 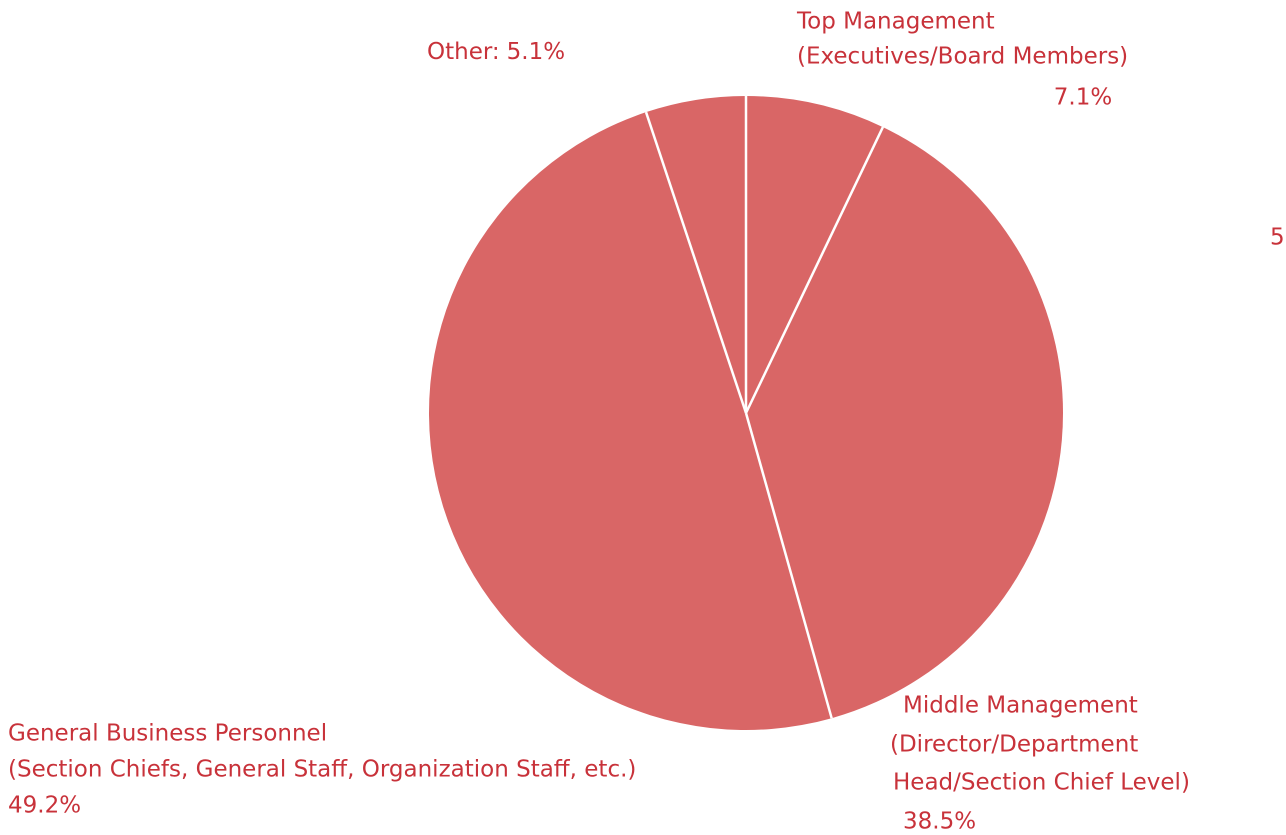 I want to click on slice-label: Other: 5.1%, so click(x=496, y=52).